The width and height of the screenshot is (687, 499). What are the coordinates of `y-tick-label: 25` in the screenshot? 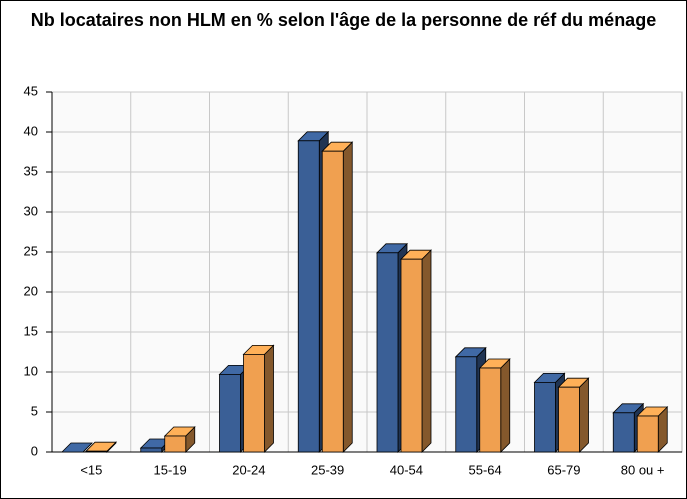 It's located at (31, 250).